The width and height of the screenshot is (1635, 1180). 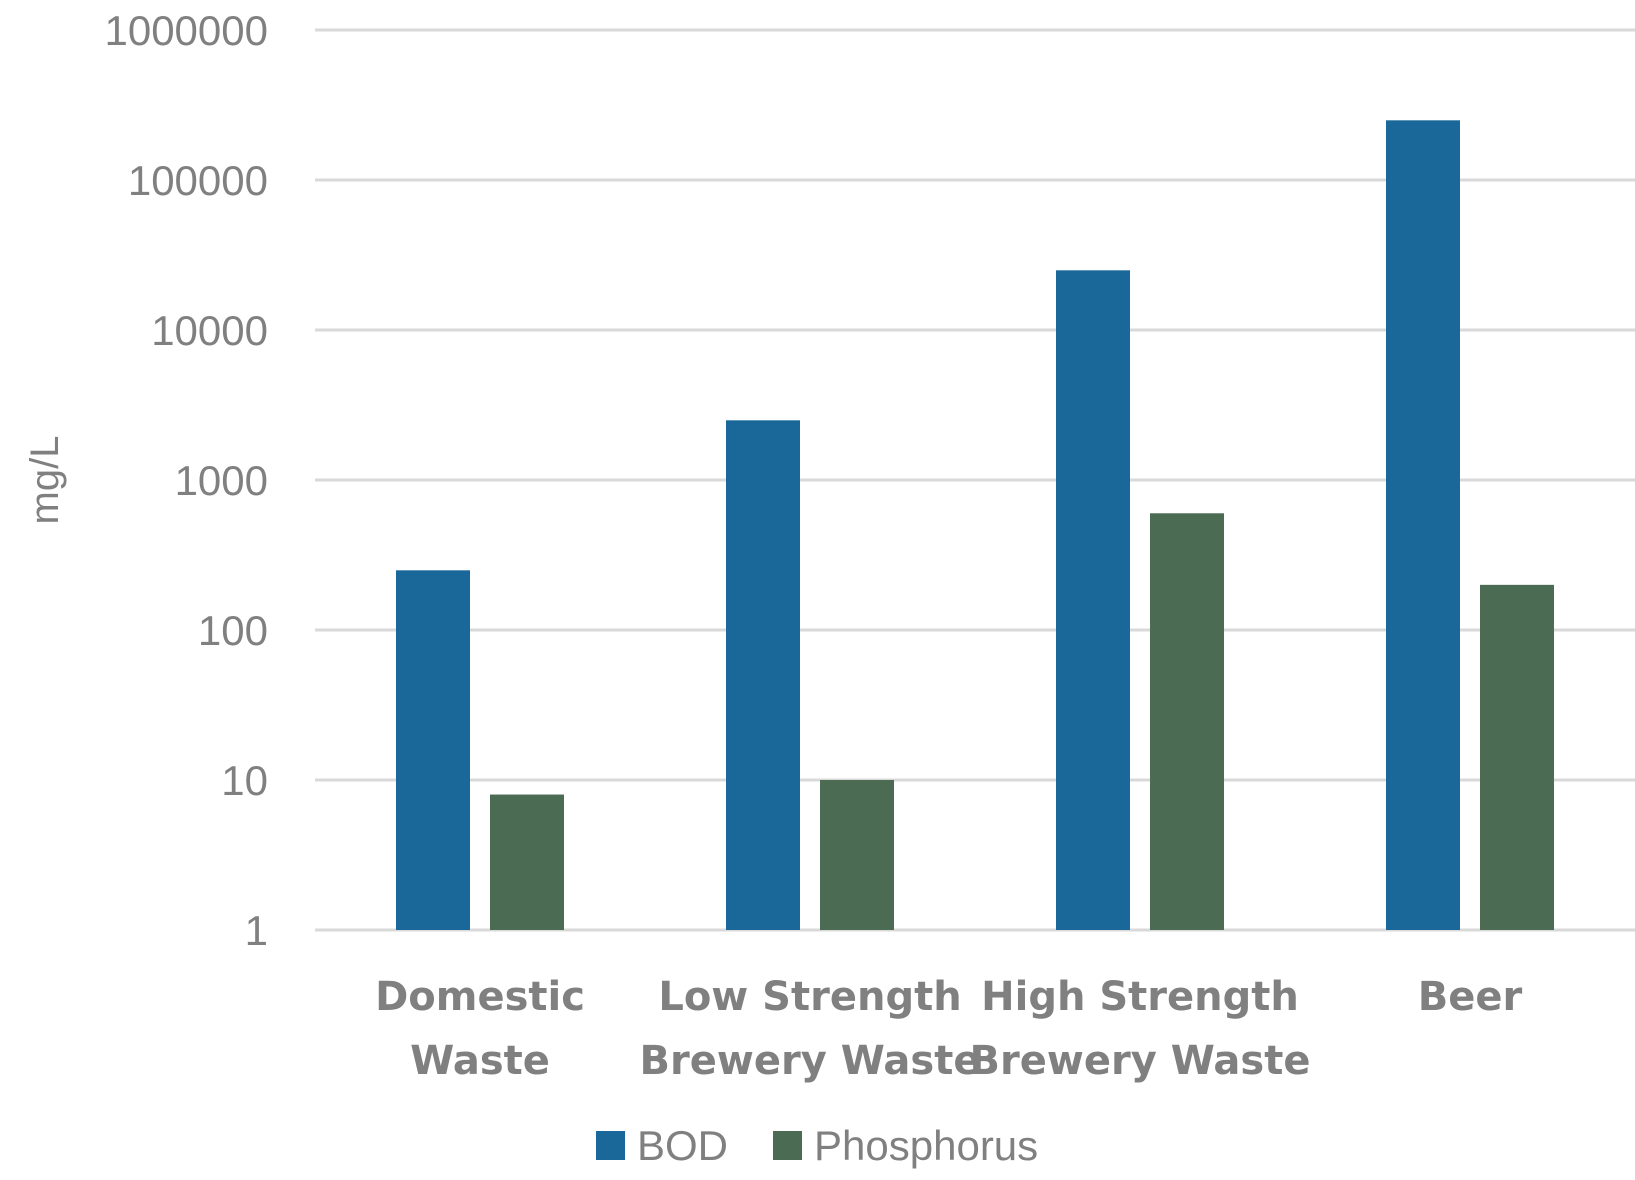 I want to click on legend: BOD Phosphorus, so click(x=817, y=1145).